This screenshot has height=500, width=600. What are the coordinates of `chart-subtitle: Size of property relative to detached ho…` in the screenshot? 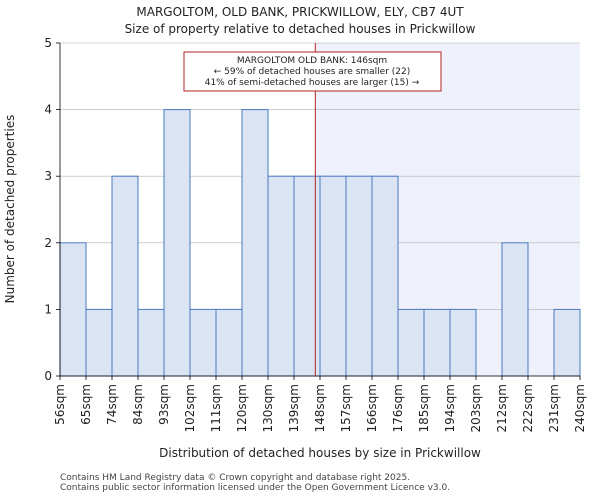 It's located at (300, 29).